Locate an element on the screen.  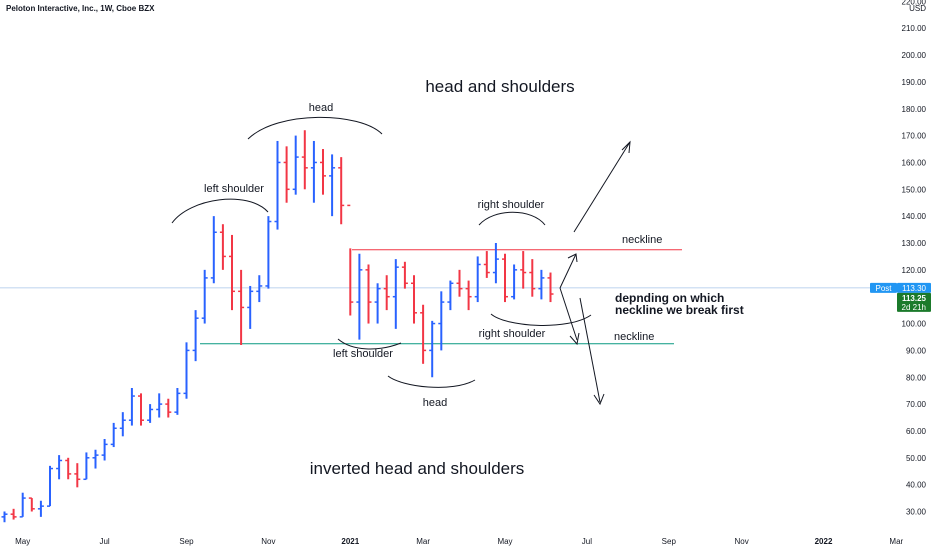
y-tick-label: 90.00 is located at coordinates (916, 350).